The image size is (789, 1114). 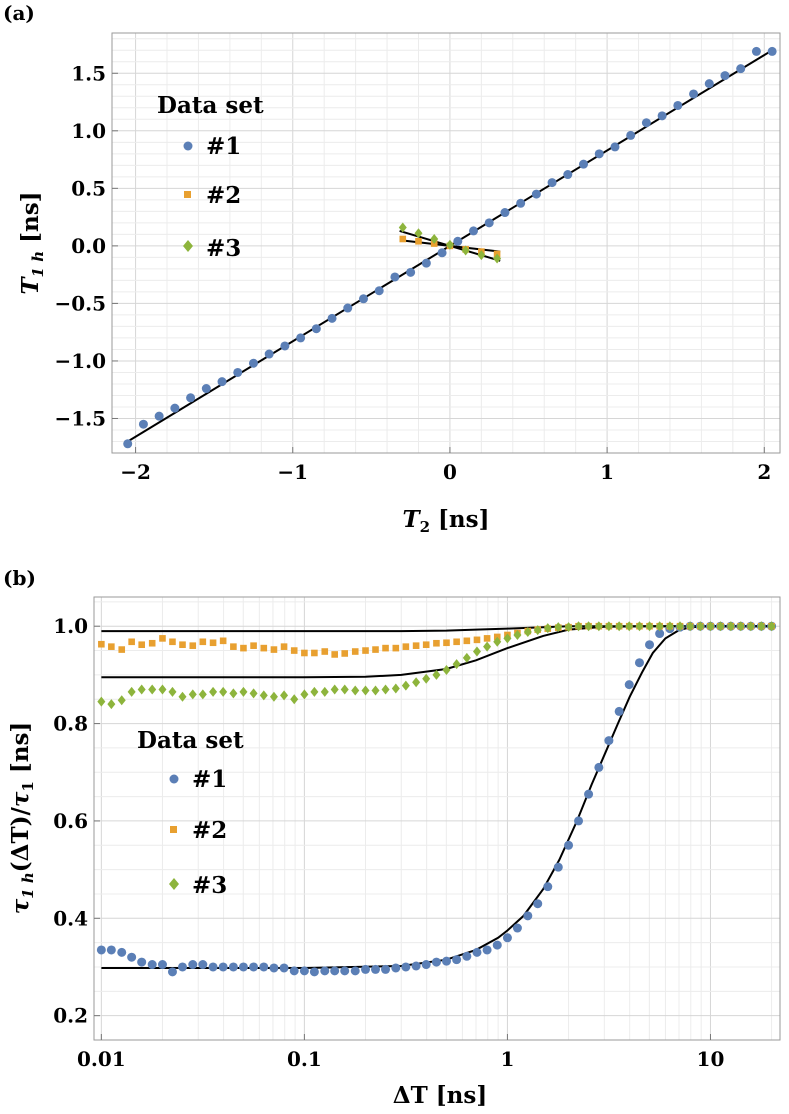 What do you see at coordinates (400, 1052) in the screenshot?
I see `panel-b-x-ticks: 0.01 0.1 1 10` at bounding box center [400, 1052].